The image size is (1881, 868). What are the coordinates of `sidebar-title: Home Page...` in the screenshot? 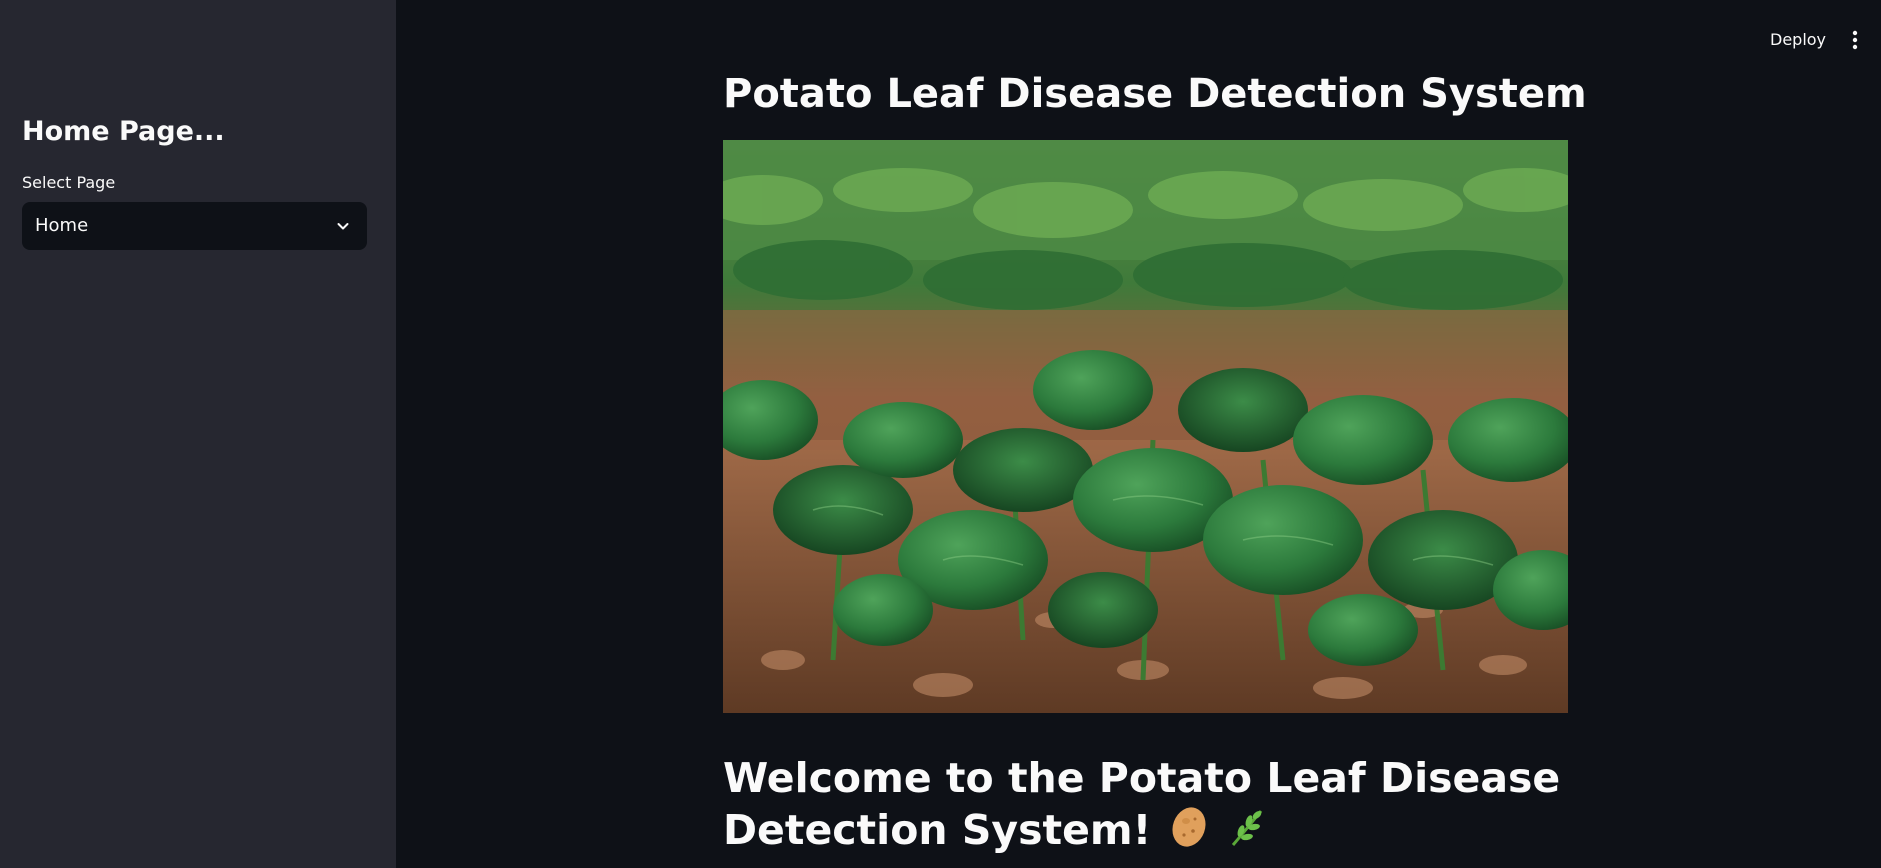 It's located at (123, 131).